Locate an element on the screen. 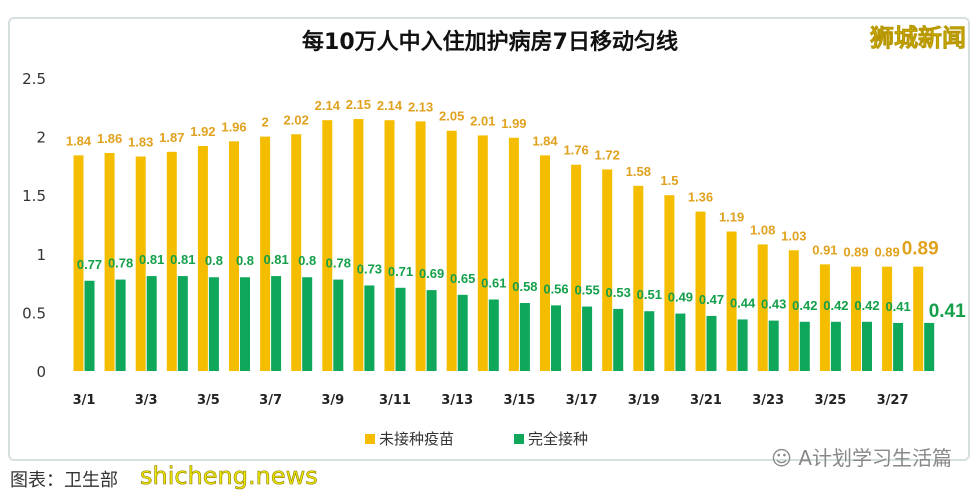 The width and height of the screenshot is (980, 495). data-label: 1.87 is located at coordinates (171, 137).